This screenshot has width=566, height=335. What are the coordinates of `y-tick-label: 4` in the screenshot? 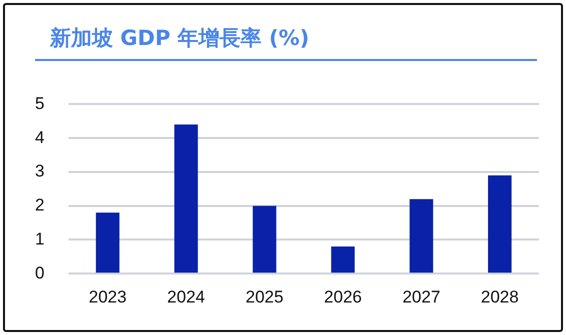 It's located at (39, 137).